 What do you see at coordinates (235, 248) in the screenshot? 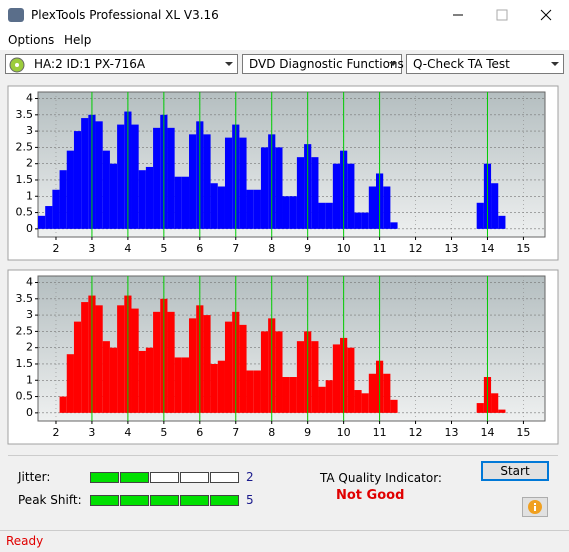
I see `x-tick-label: 7` at bounding box center [235, 248].